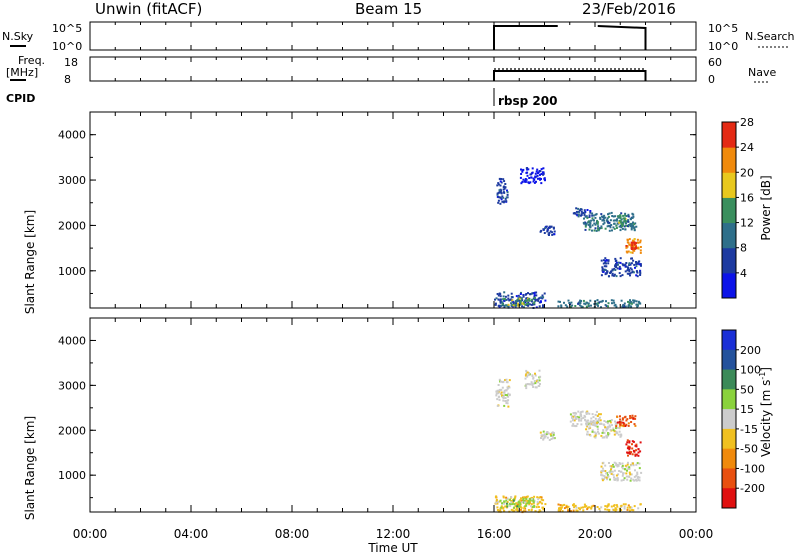  I want to click on nsky-label: N.Sky, so click(18, 36).